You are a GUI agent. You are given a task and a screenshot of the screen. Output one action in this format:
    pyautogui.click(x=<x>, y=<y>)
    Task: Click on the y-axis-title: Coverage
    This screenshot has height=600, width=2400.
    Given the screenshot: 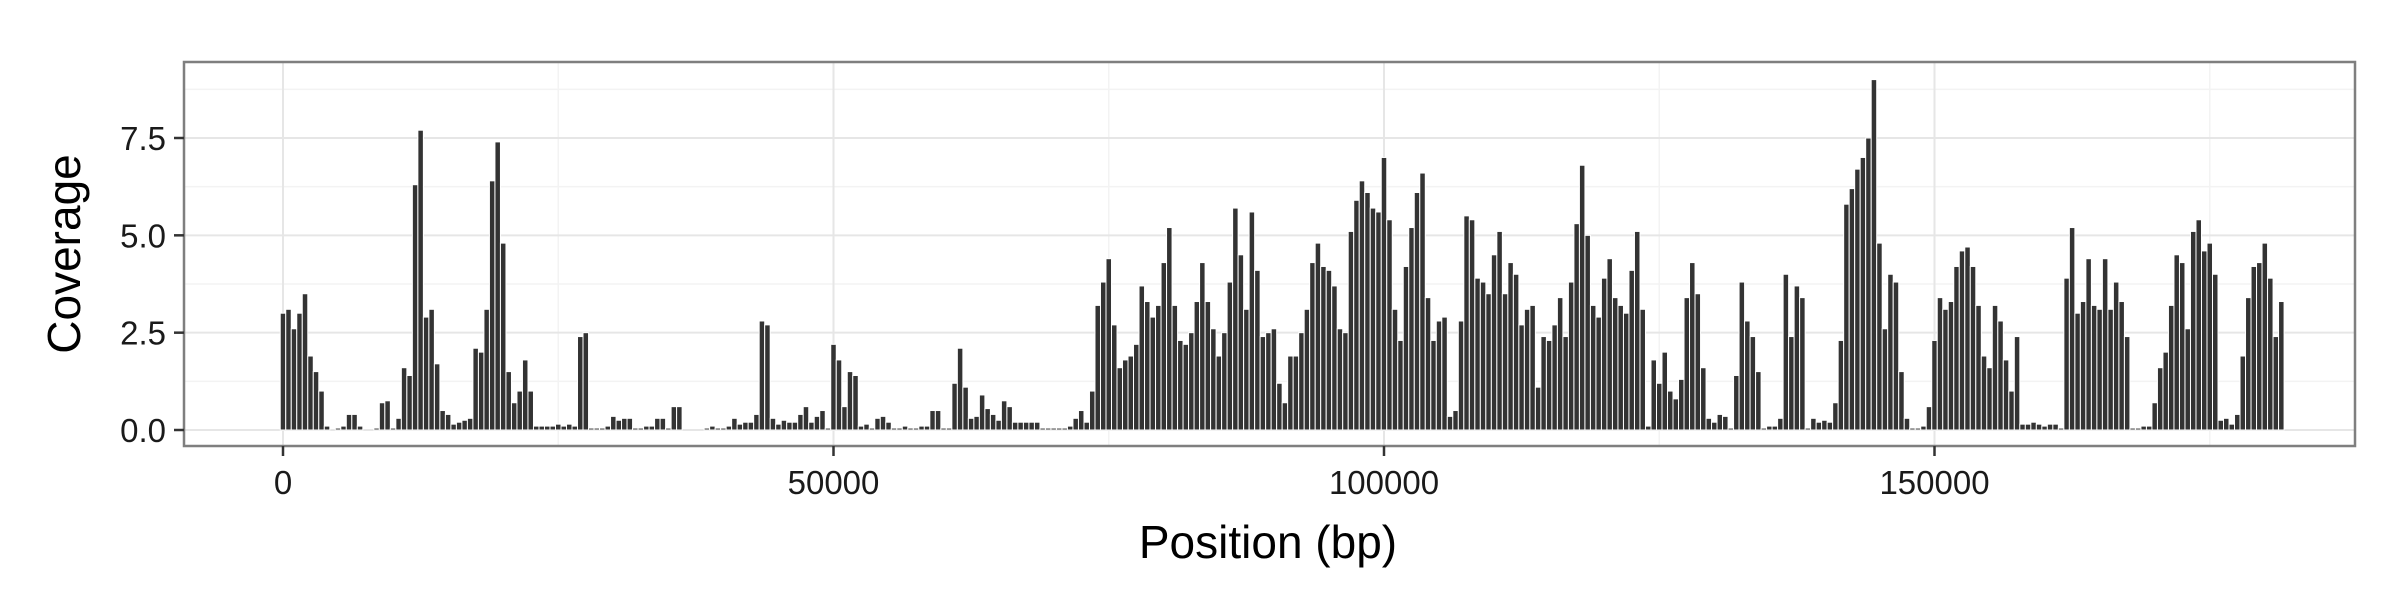 What is the action you would take?
    pyautogui.click(x=64, y=253)
    